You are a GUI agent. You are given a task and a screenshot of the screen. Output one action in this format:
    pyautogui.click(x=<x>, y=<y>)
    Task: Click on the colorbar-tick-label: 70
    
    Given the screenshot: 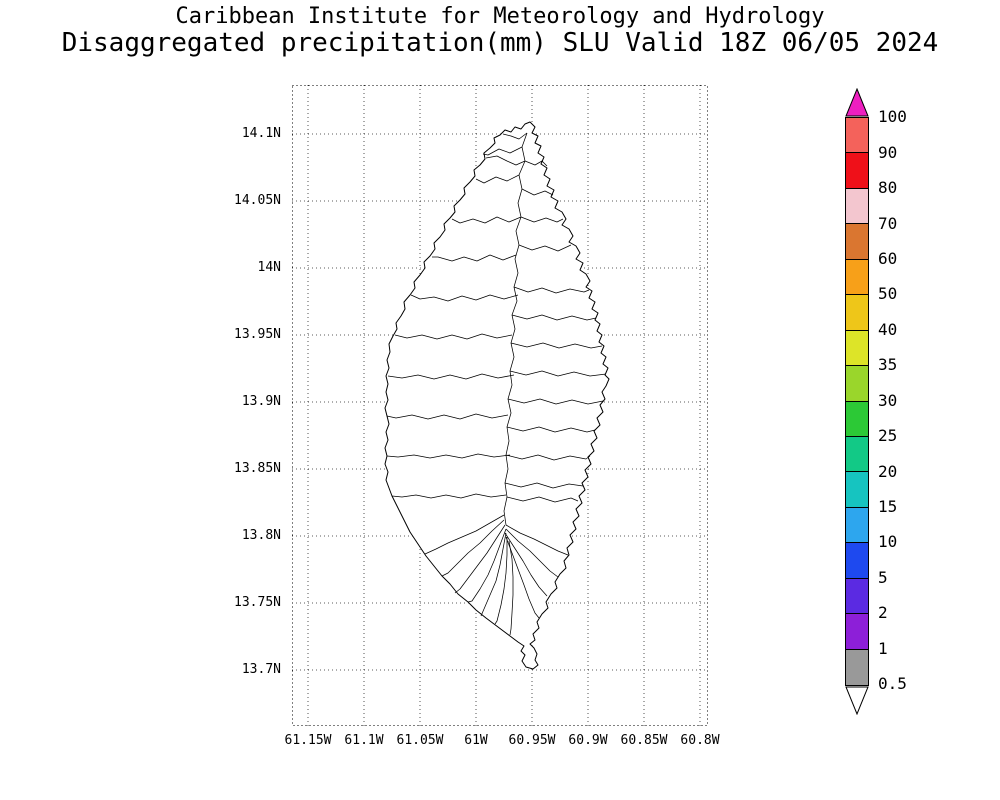 What is the action you would take?
    pyautogui.click(x=888, y=223)
    